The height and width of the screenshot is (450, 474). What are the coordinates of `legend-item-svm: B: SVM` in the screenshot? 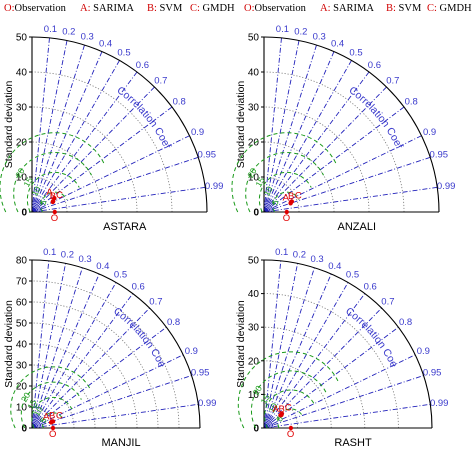 It's located at (403, 8).